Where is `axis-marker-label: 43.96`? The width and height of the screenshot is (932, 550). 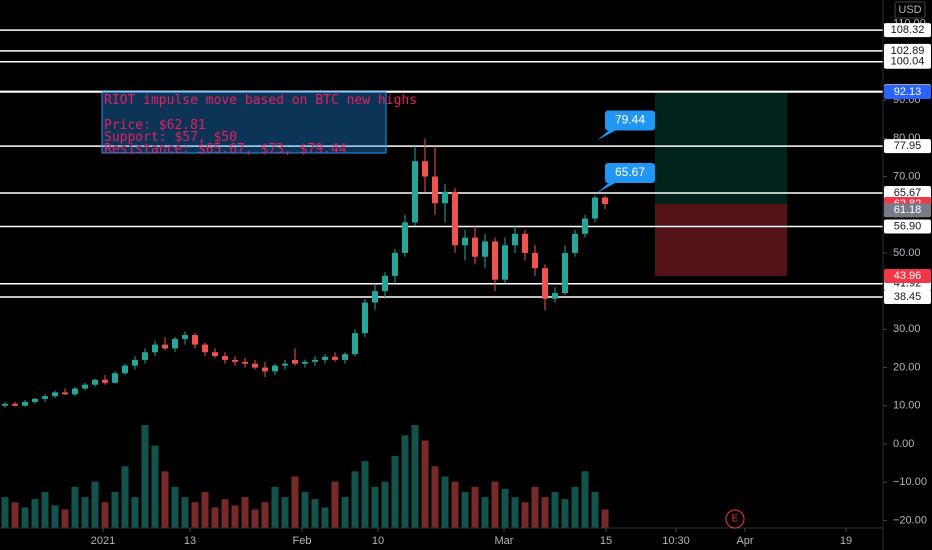 axis-marker-label: 43.96 is located at coordinates (908, 276).